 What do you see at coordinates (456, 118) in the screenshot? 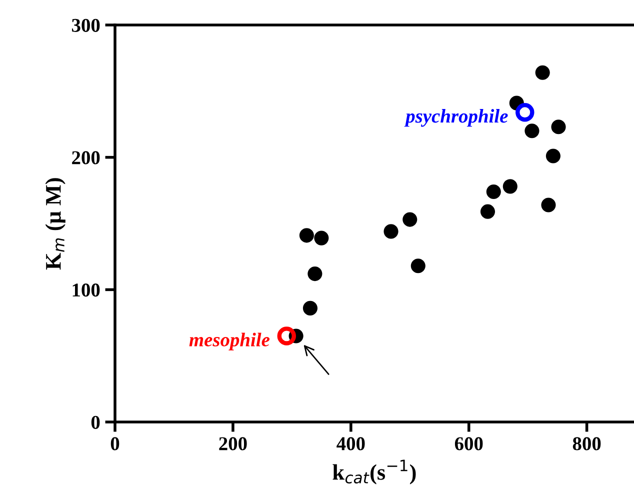
I see `series-label: psychrophile` at bounding box center [456, 118].